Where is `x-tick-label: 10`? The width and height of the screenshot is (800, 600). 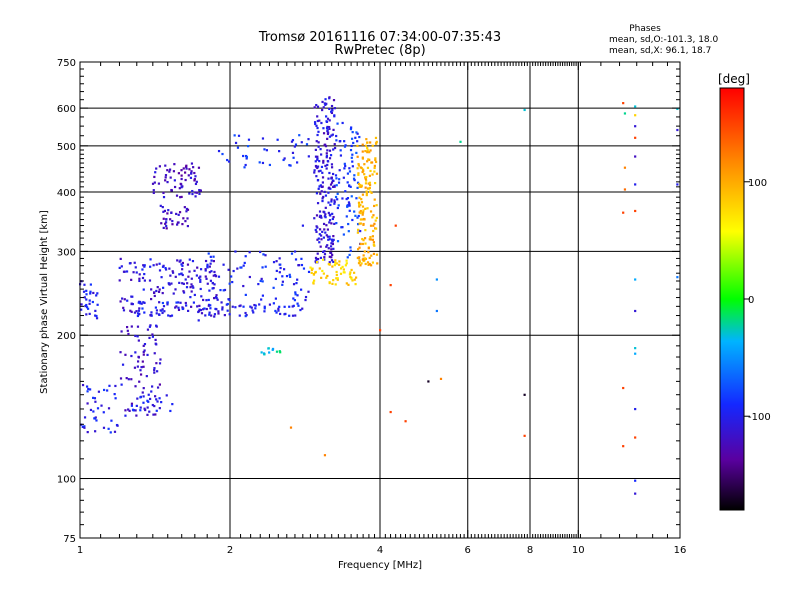 x-tick-label: 10 is located at coordinates (578, 550).